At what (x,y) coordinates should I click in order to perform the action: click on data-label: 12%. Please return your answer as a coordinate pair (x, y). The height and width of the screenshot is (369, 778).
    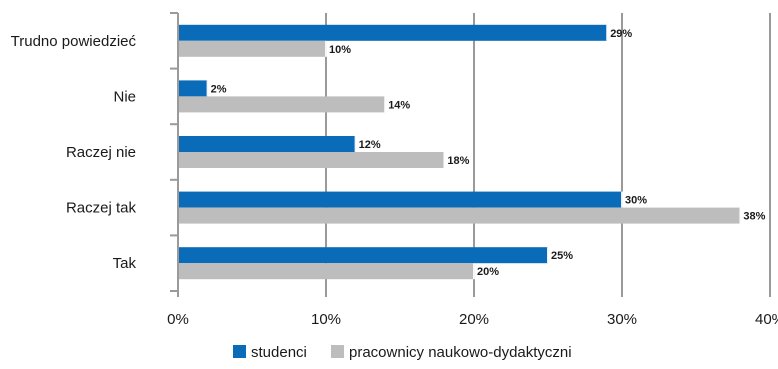
    Looking at the image, I should click on (370, 145).